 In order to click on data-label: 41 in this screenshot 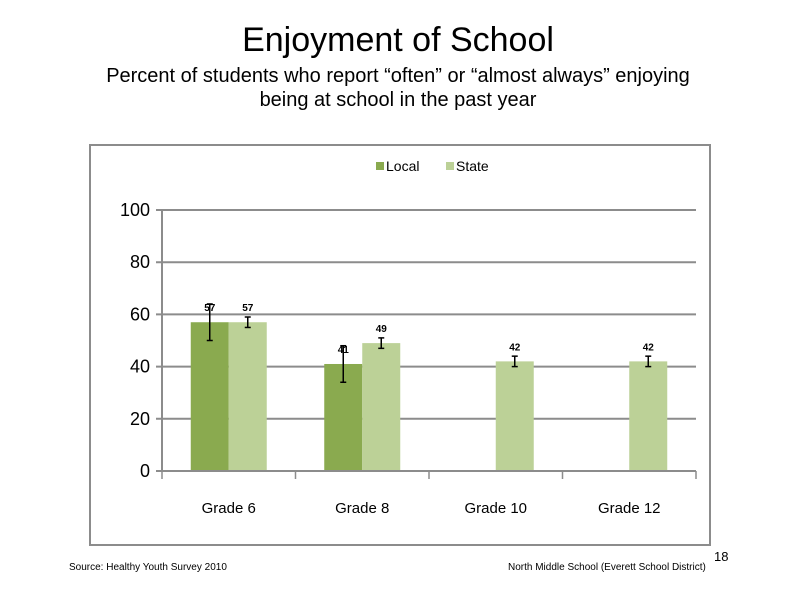, I will do `click(344, 350)`.